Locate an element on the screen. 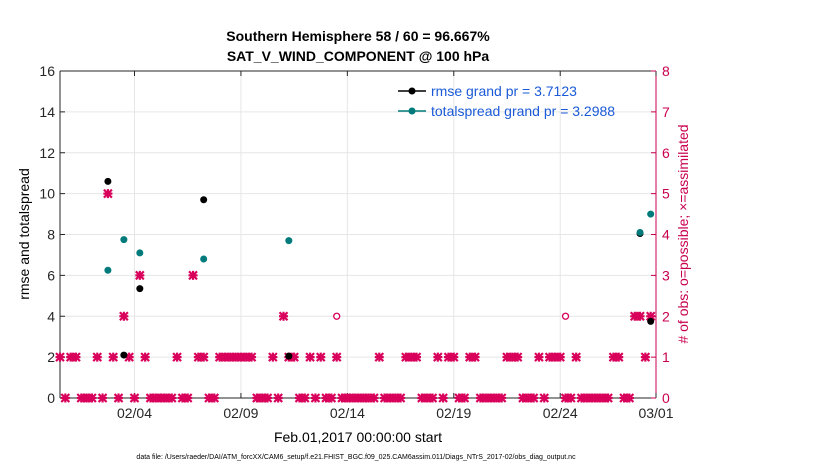 The height and width of the screenshot is (475, 830). chart-title: Southern Hemisphere 58 / 60 = 96.667% is located at coordinates (358, 36).